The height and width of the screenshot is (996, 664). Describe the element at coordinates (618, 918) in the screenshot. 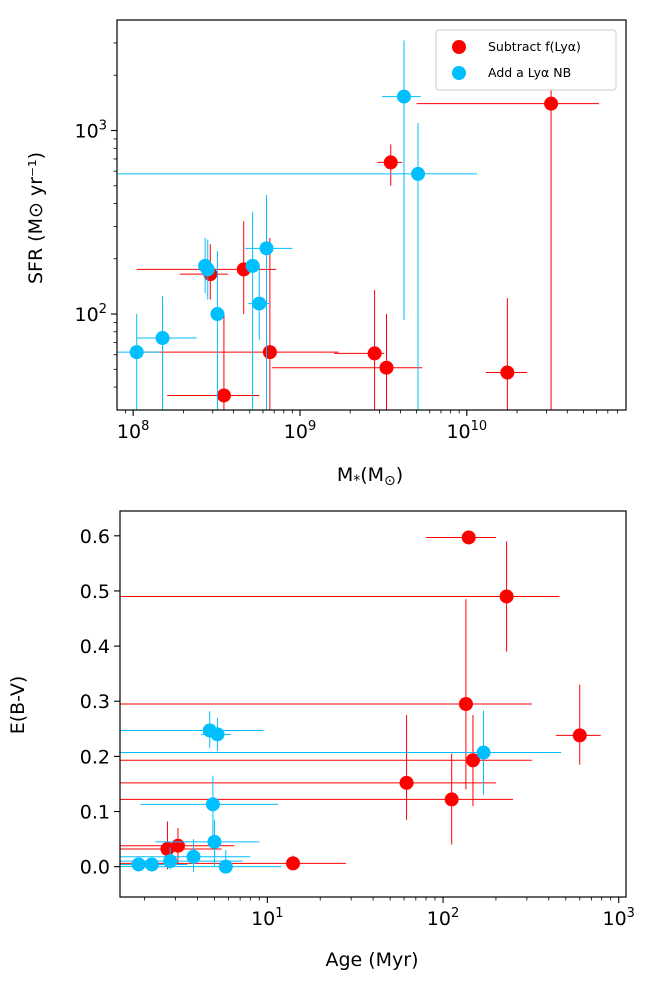

I see `ebv-age-x-tick-label: 10³` at that location.